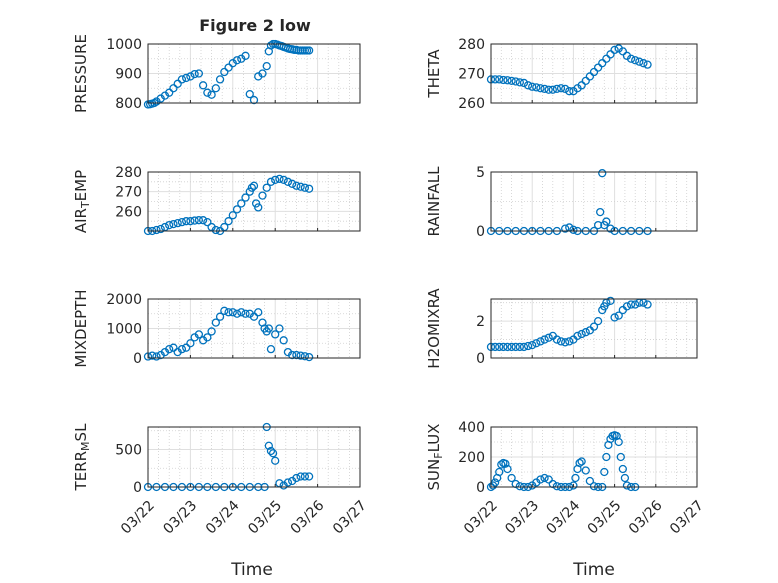 The height and width of the screenshot is (583, 778). I want to click on x-tick-label: 03/26, so click(646, 518).